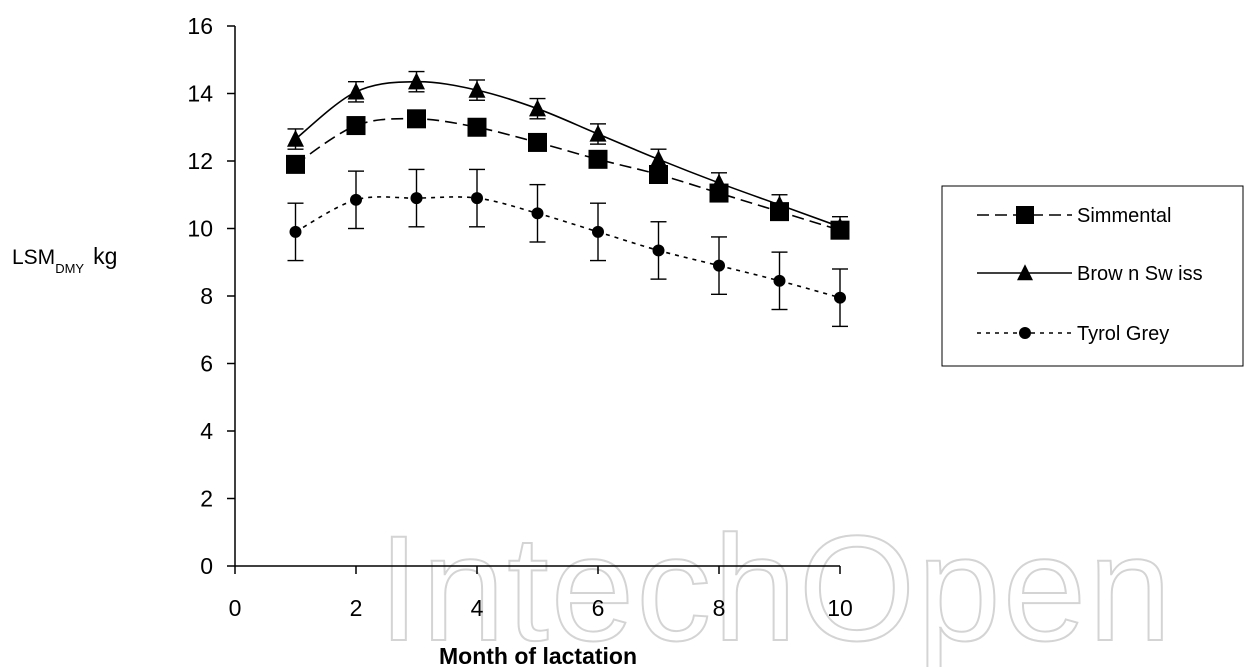 This screenshot has height=667, width=1245. I want to click on legend: Simmental Brow n Sw iss Tyrol Grey, so click(1092, 276).